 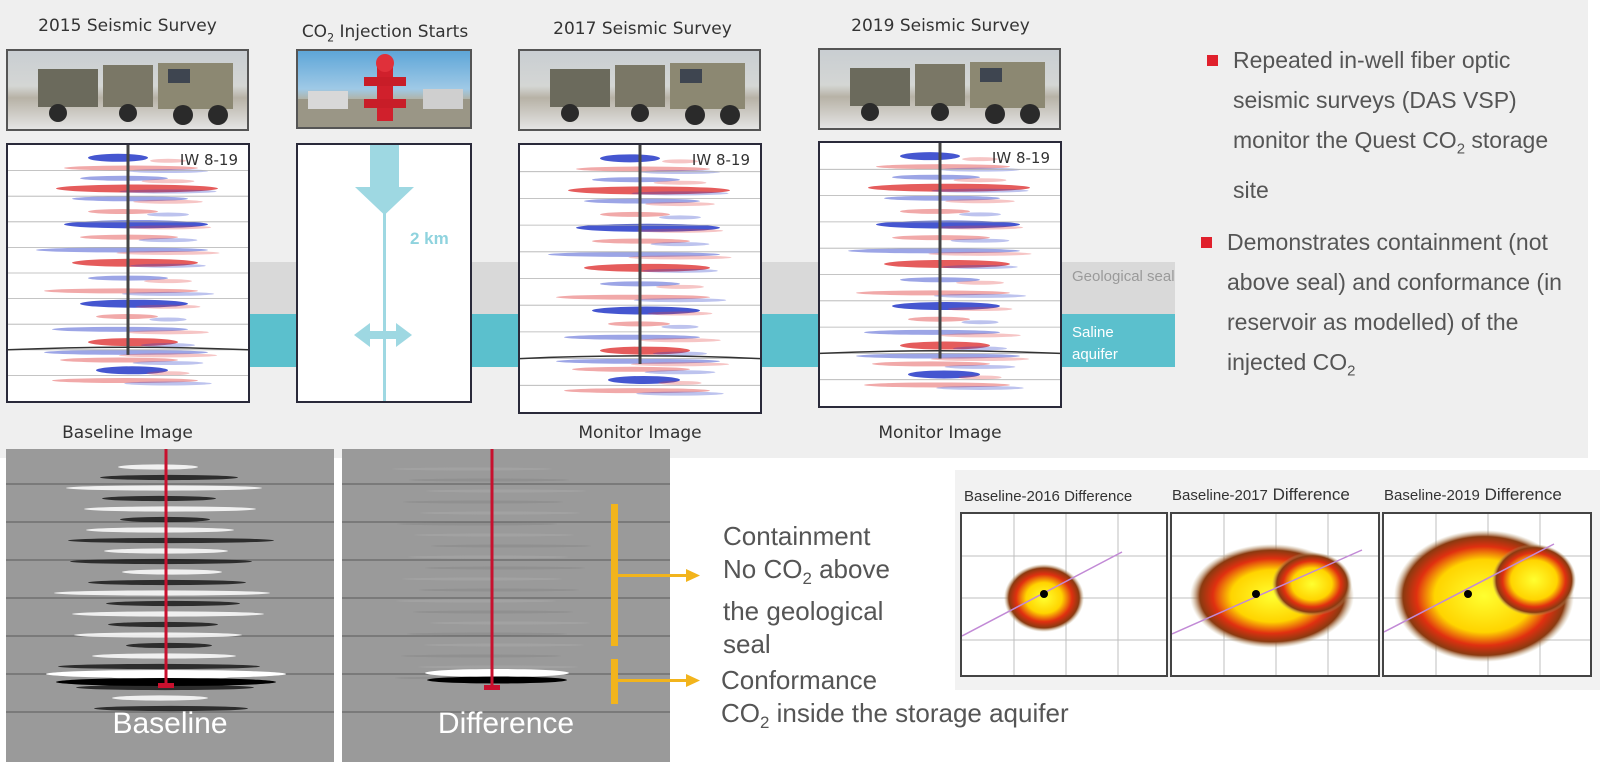 I want to click on injection-start-title: CO2 Injection Starts, so click(x=385, y=33).